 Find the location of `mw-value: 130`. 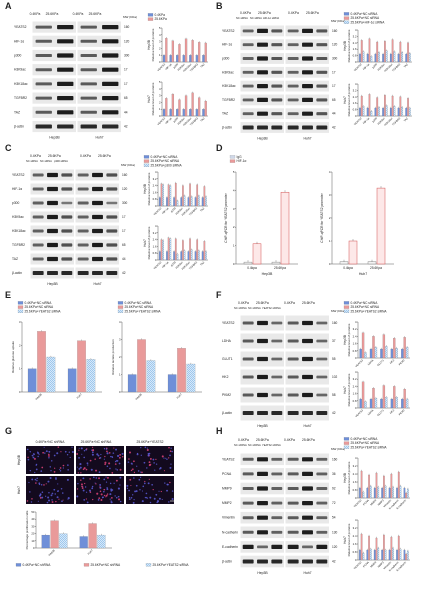

mw-value: 130 is located at coordinates (335, 532).